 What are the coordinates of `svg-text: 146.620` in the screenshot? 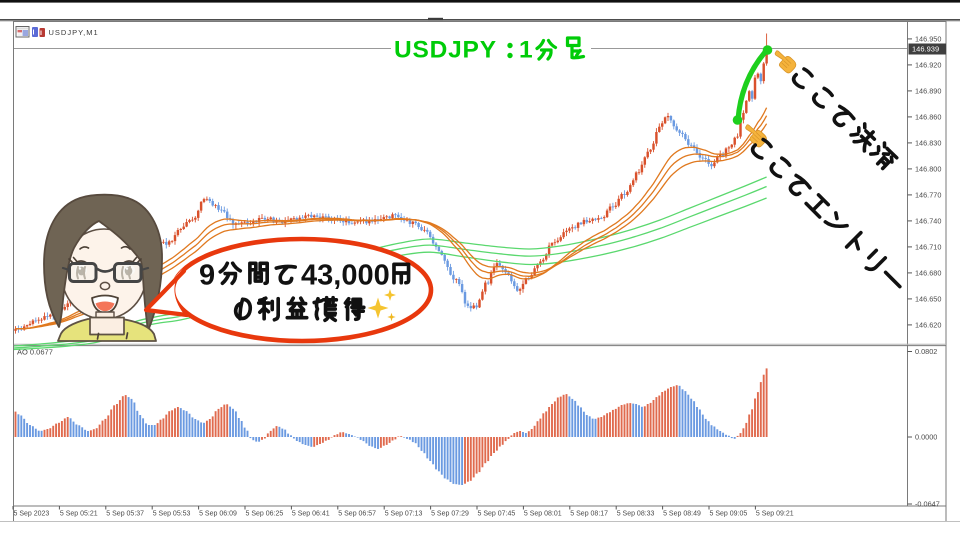 It's located at (928, 325).